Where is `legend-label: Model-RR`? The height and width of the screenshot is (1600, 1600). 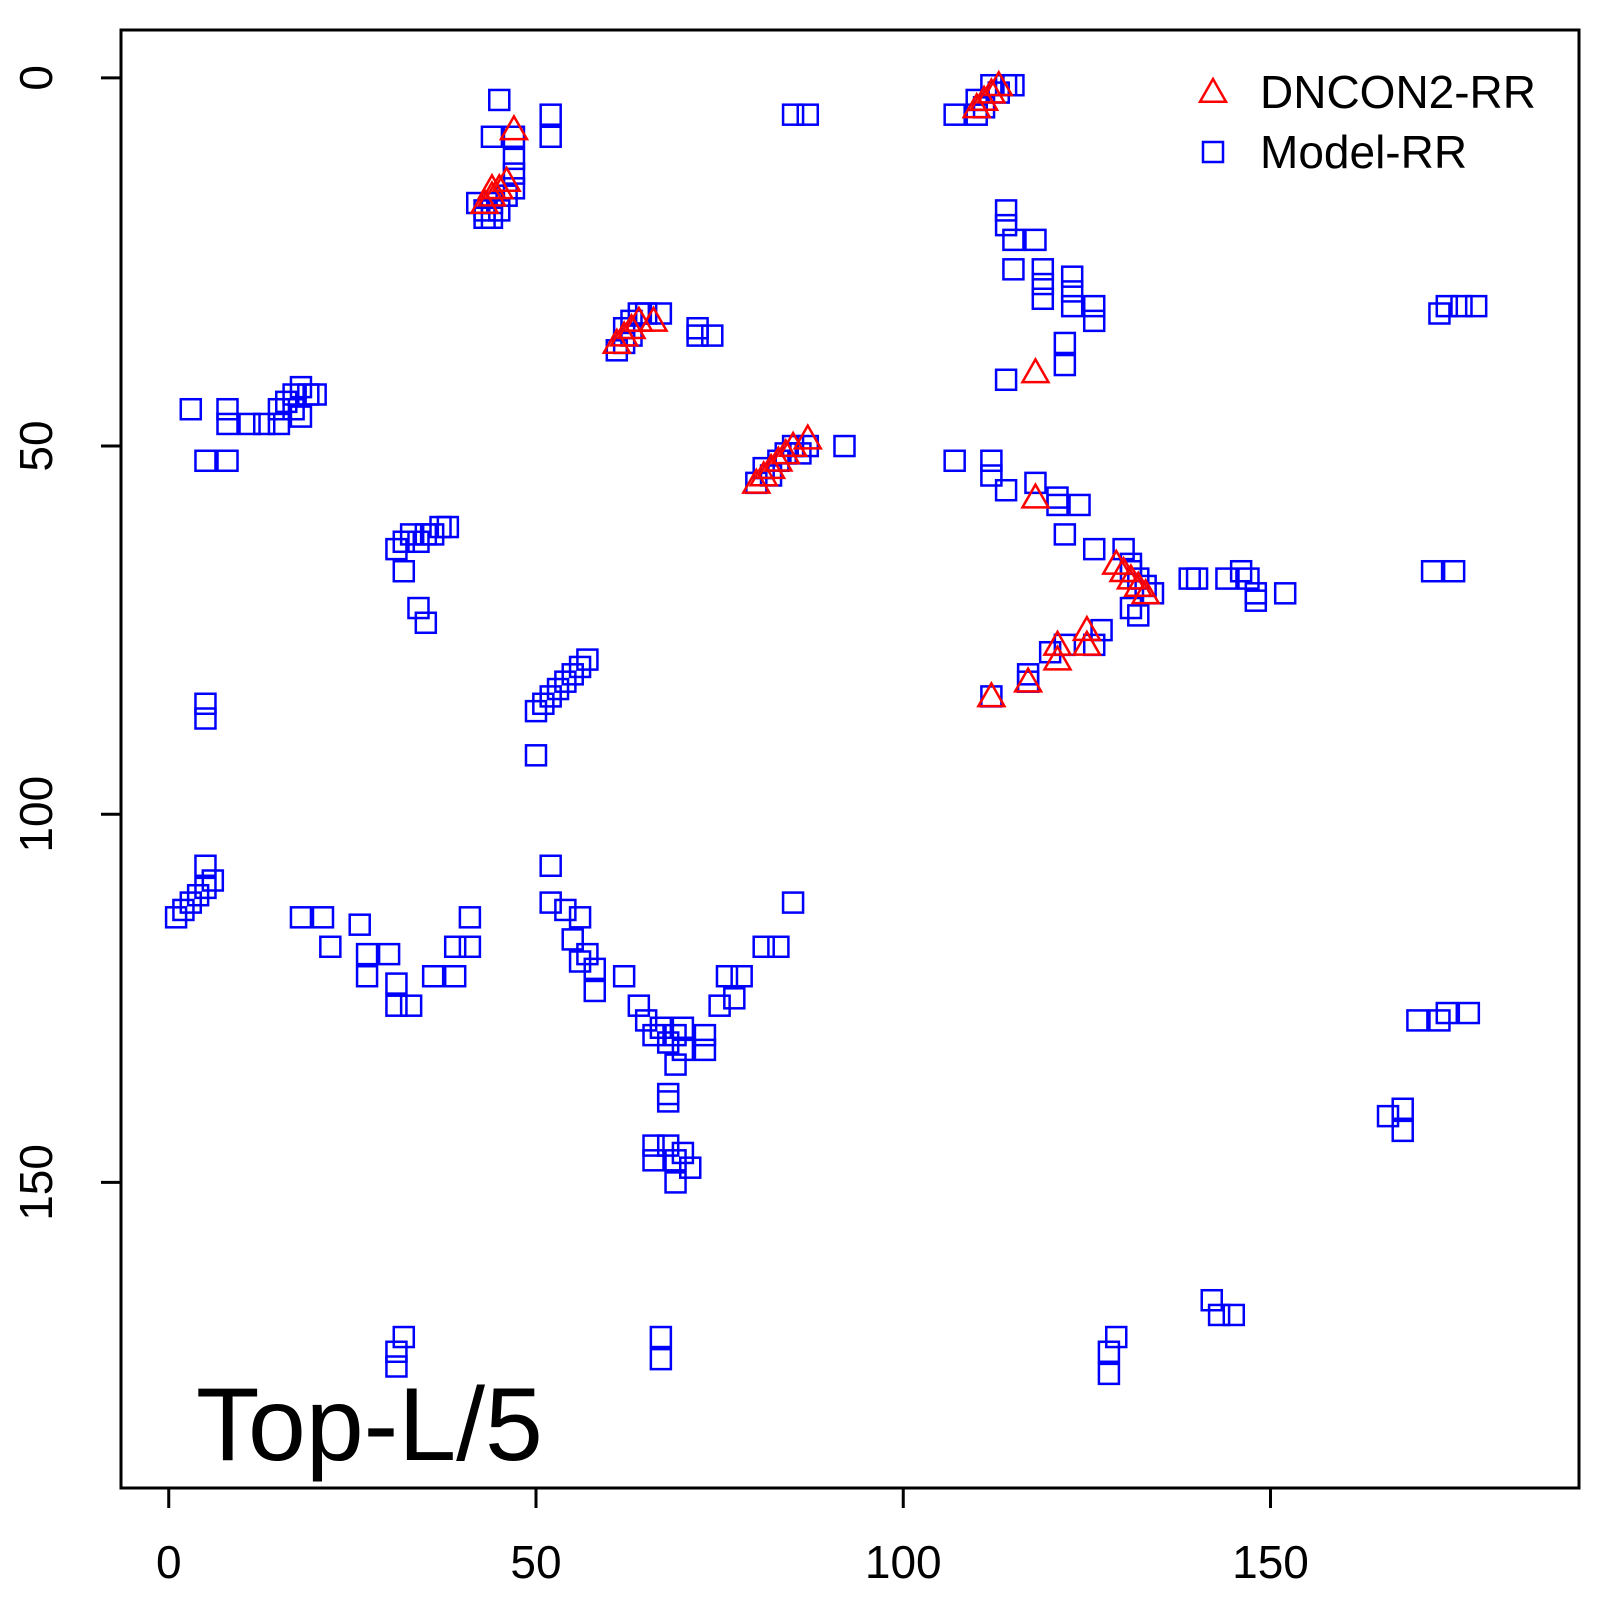
legend-label: Model-RR is located at coordinates (1363, 152).